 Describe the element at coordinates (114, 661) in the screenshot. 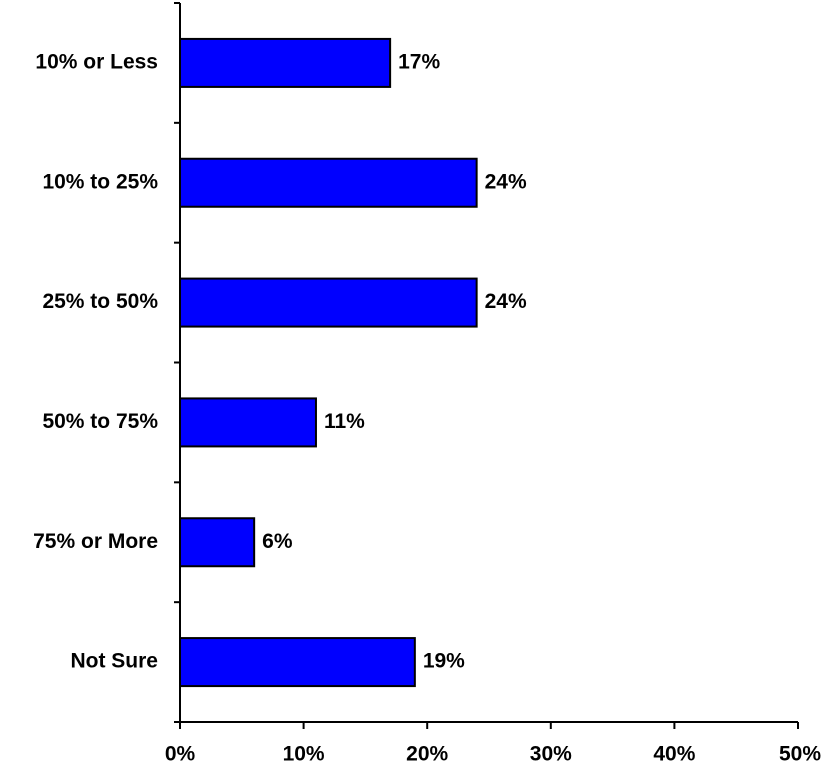

I see `category-label: Not Sure` at that location.